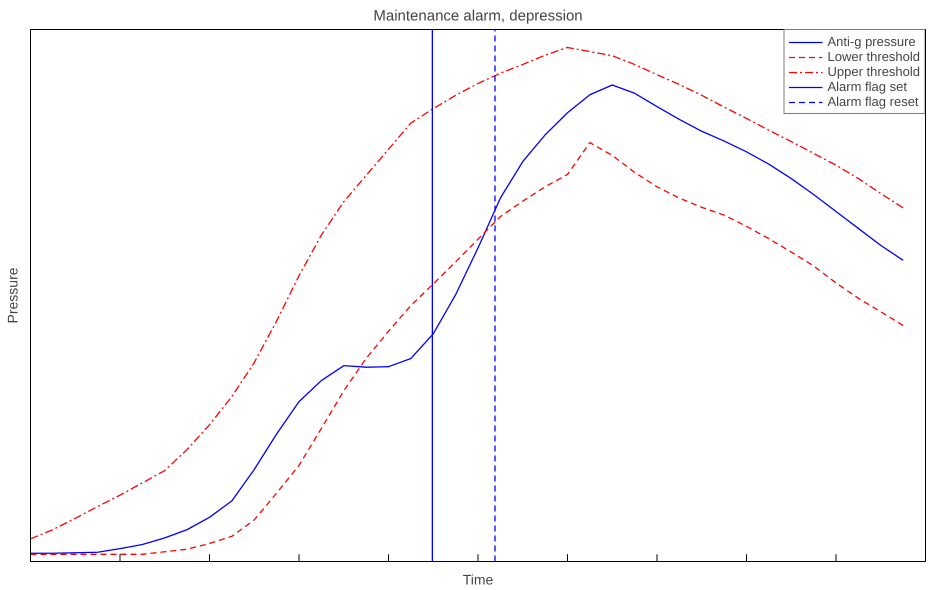 This screenshot has height=590, width=935. Describe the element at coordinates (478, 580) in the screenshot. I see `x-axis-title: Time` at that location.